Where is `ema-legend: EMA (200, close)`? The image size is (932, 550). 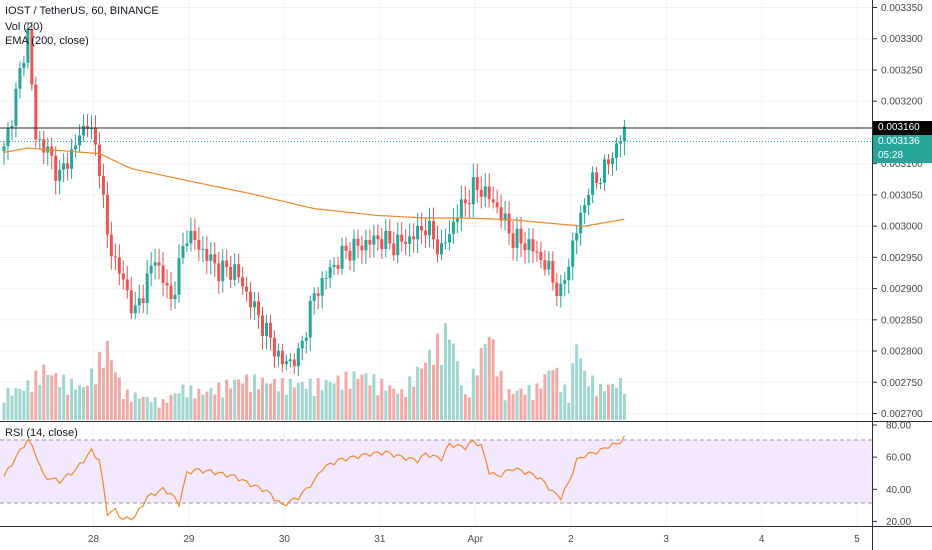 ema-legend: EMA (200, close) is located at coordinates (47, 41).